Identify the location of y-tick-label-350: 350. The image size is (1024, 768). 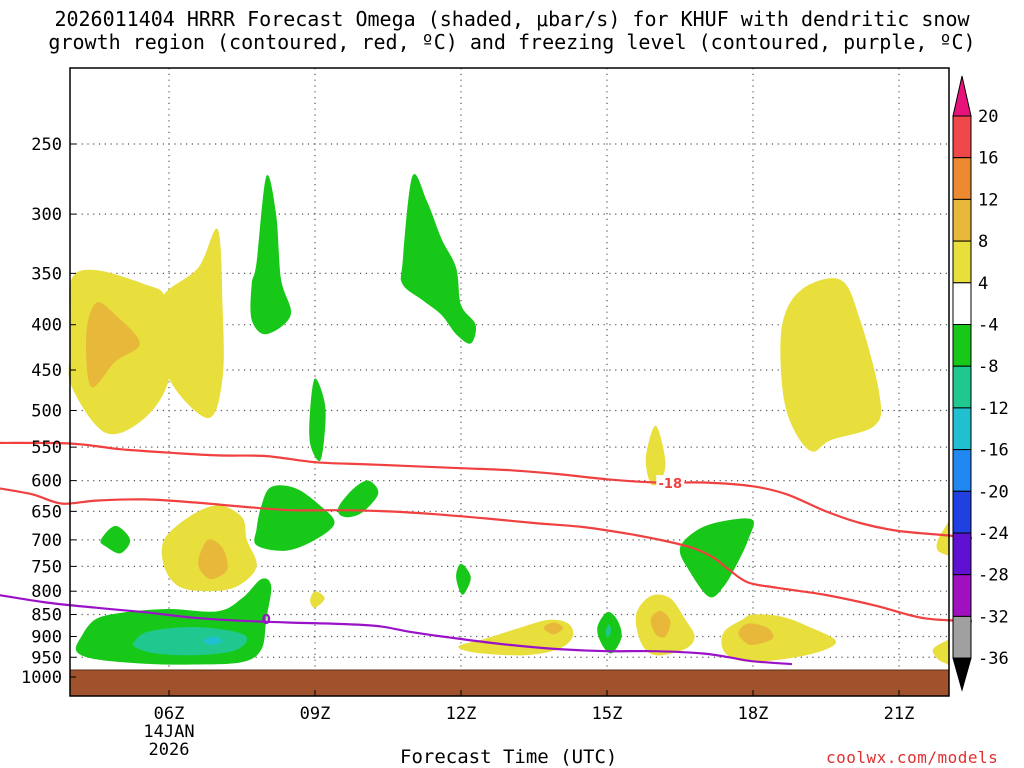
(46, 274).